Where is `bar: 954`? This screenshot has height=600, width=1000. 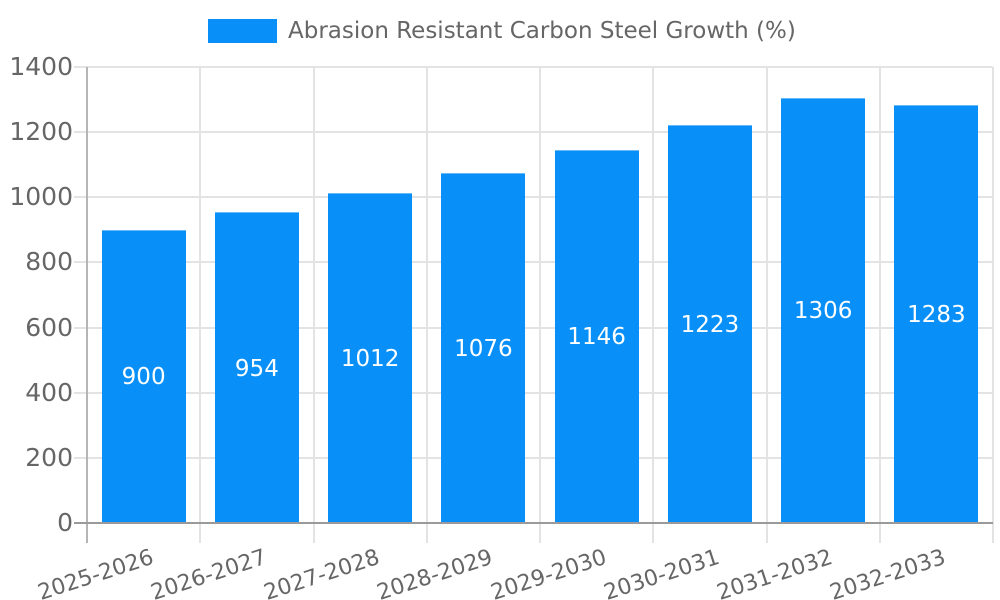 bar: 954 is located at coordinates (256, 368).